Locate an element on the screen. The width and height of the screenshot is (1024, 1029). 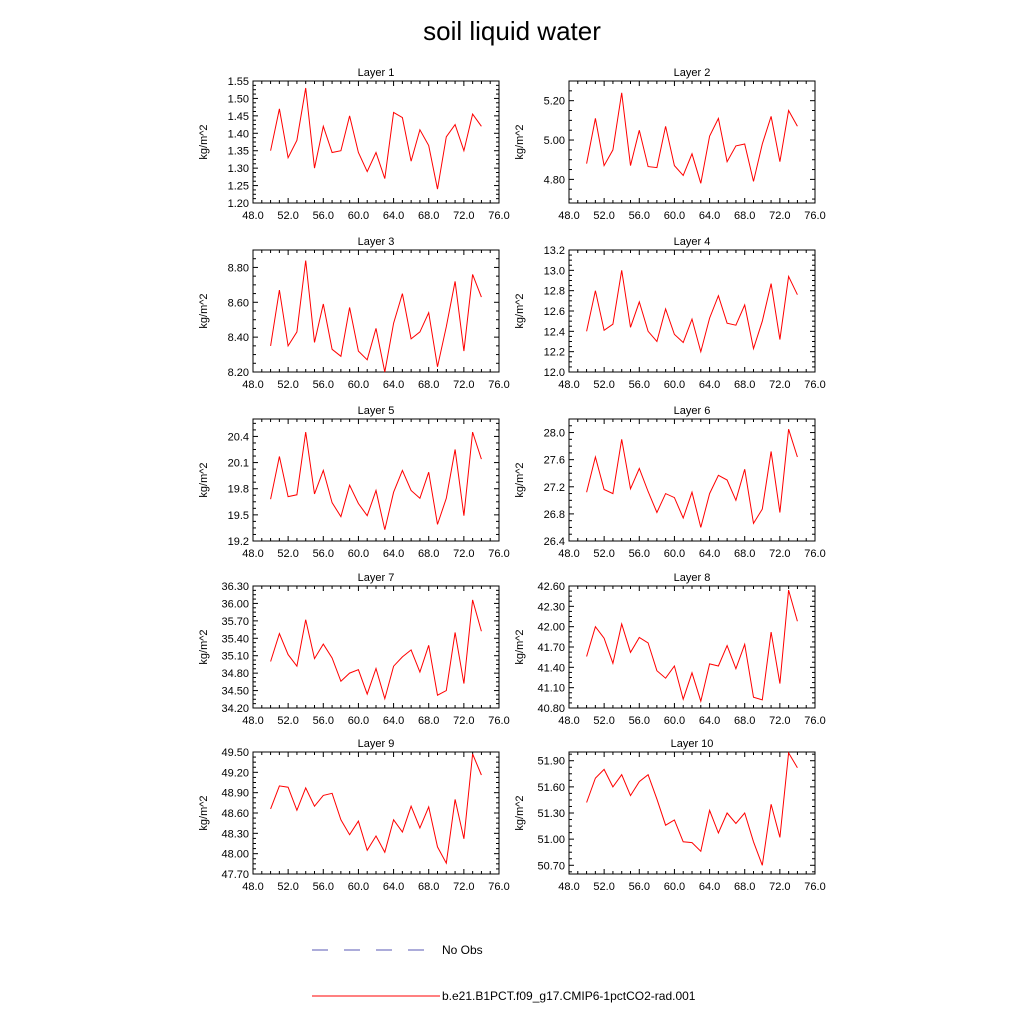
panel-7-xtick-label: 64.0 is located at coordinates (393, 721).